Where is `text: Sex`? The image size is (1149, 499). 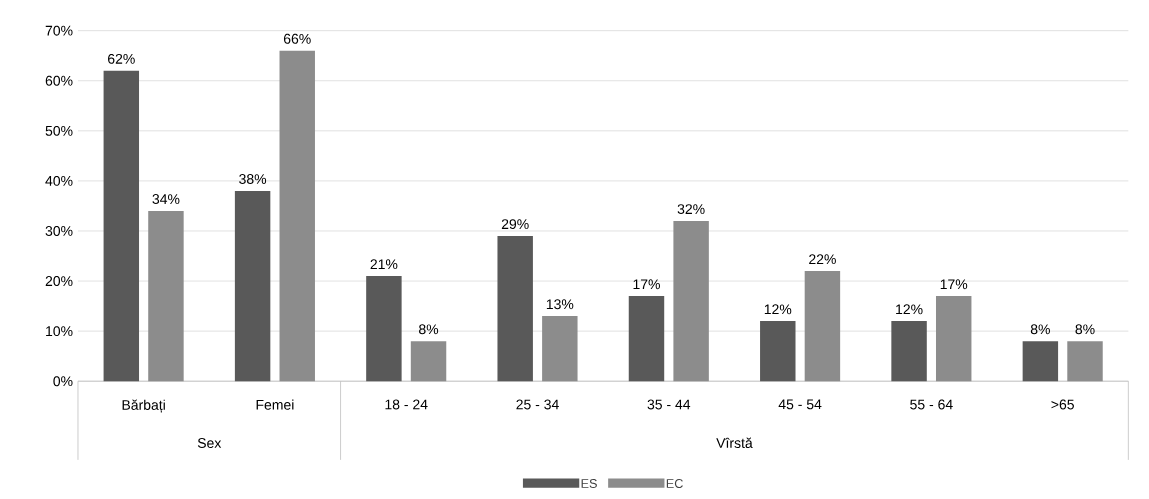
text: Sex is located at coordinates (209, 443).